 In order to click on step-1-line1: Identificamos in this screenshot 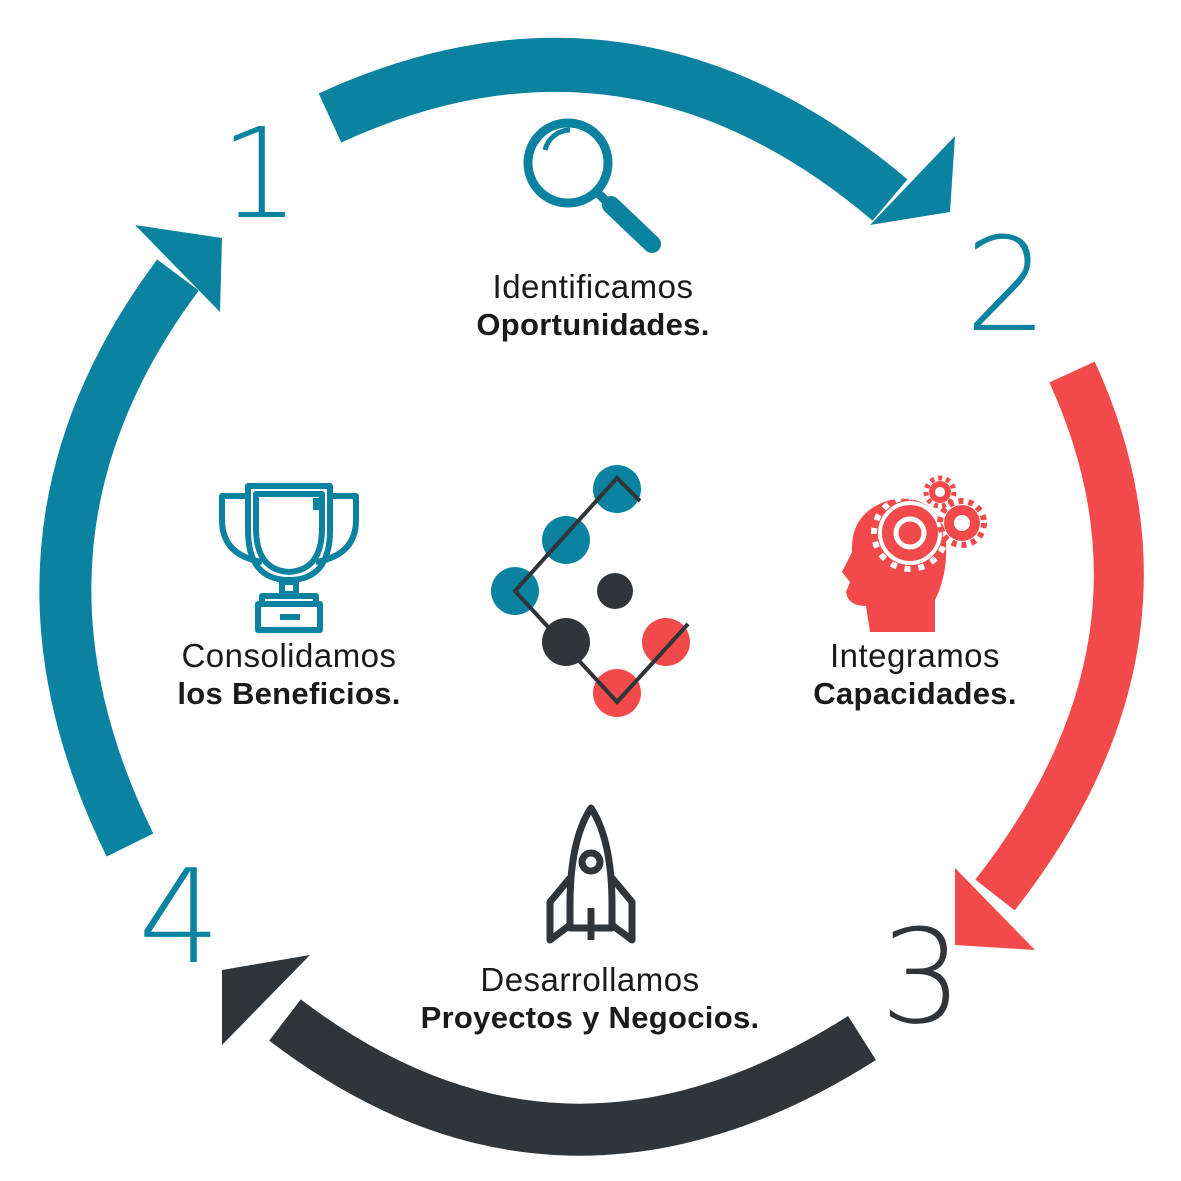, I will do `click(593, 286)`.